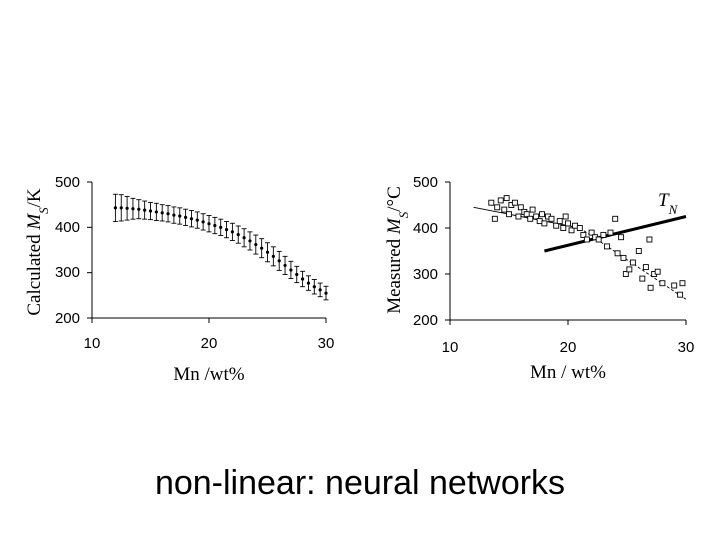 This screenshot has height=540, width=720. What do you see at coordinates (425, 228) in the screenshot?
I see `right-y-tick-400: 400` at bounding box center [425, 228].